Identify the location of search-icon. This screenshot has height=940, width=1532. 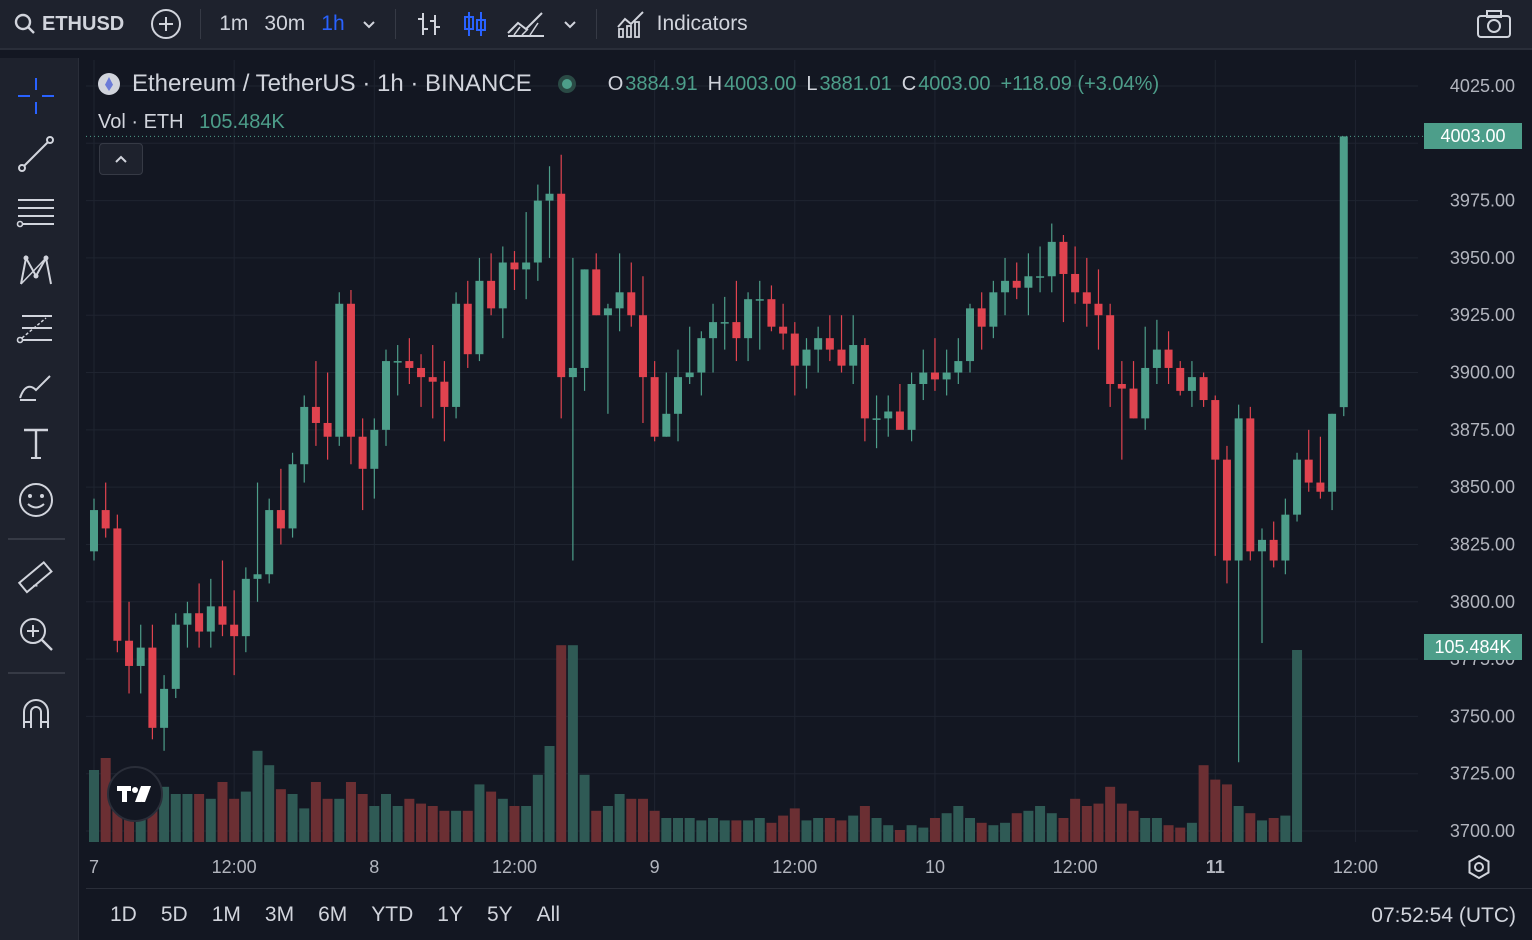
(24, 23).